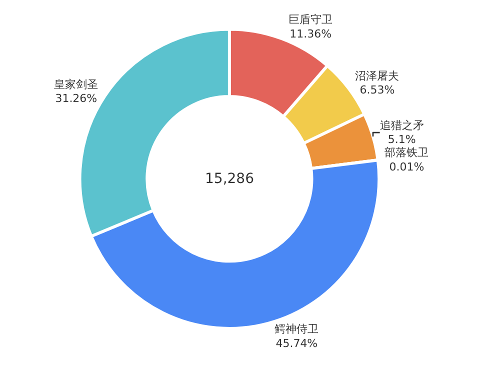 Image resolution: width=478 pixels, height=365 pixels. What do you see at coordinates (76, 99) in the screenshot?
I see `data-label: 31.26%` at bounding box center [76, 99].